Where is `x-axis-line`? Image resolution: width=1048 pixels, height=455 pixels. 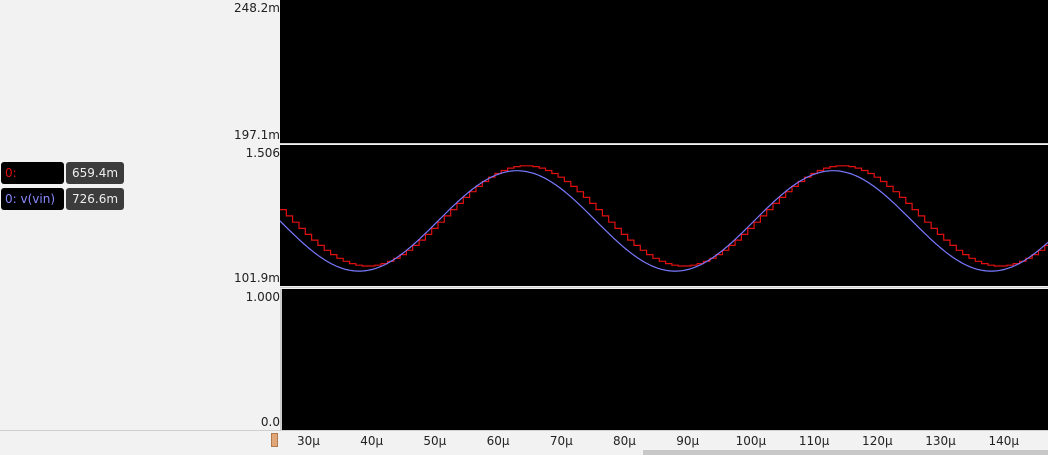 x-axis-line is located at coordinates (524, 430).